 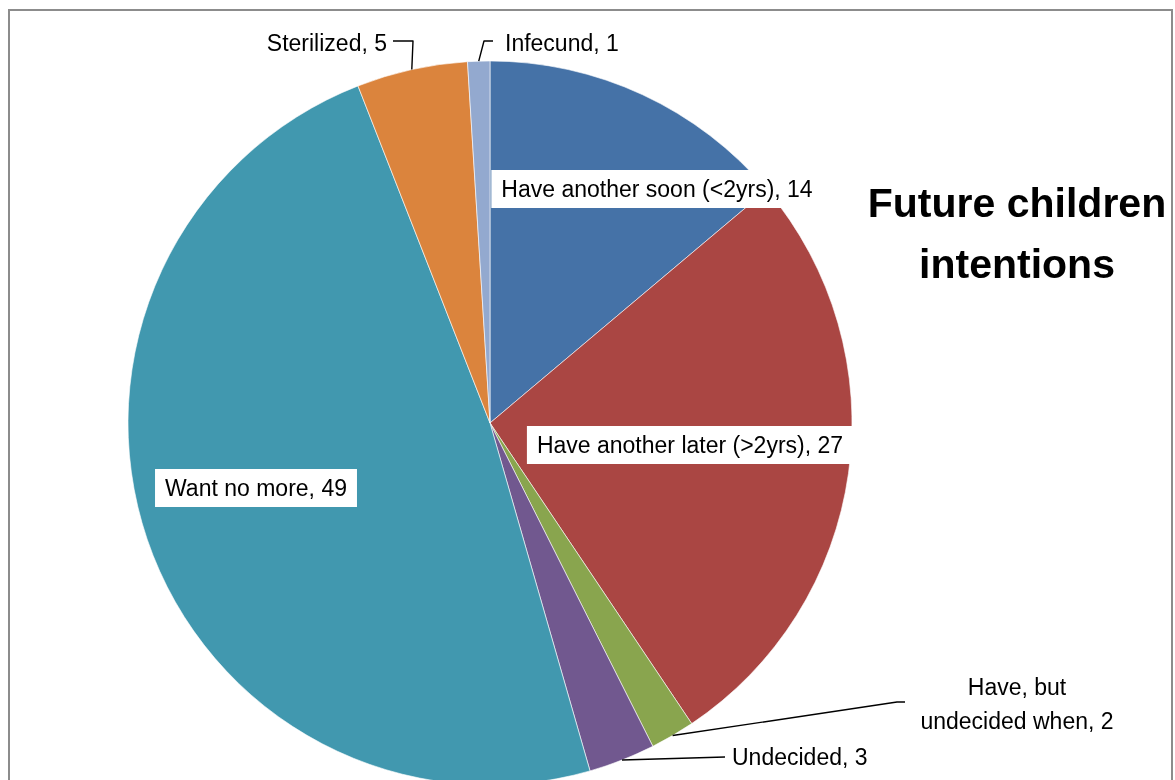 What do you see at coordinates (670, 445) in the screenshot?
I see `slice-label: Have another later (>2yrs)` at bounding box center [670, 445].